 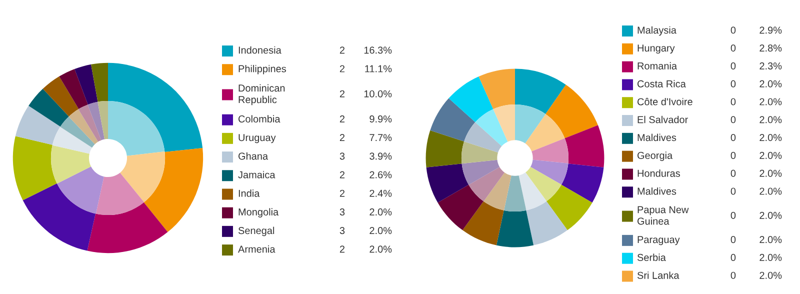 I want to click on legend-label: Malaysia, so click(x=657, y=31).